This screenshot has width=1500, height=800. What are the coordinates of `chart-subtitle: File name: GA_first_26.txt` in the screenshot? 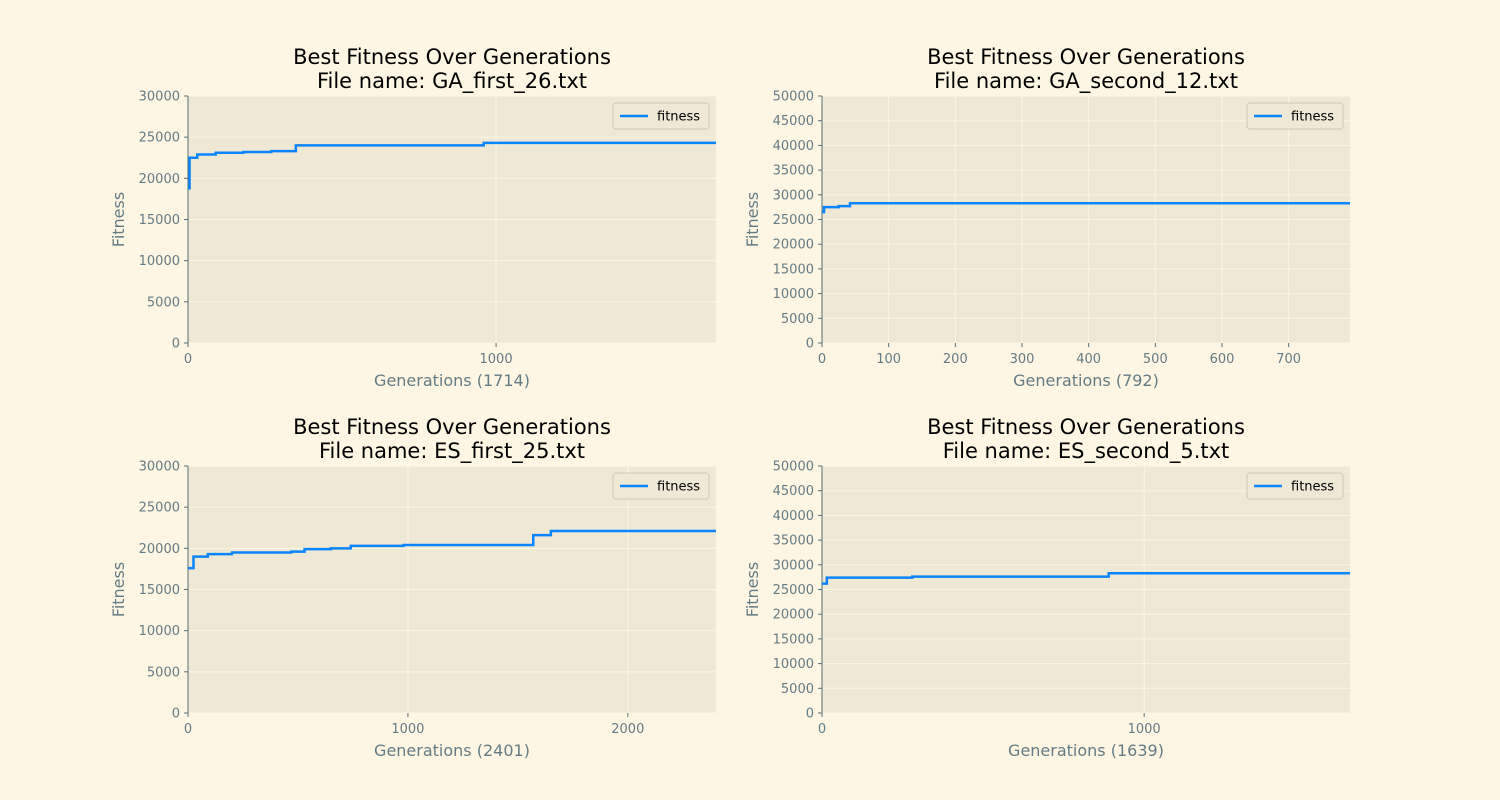 It's located at (452, 81).